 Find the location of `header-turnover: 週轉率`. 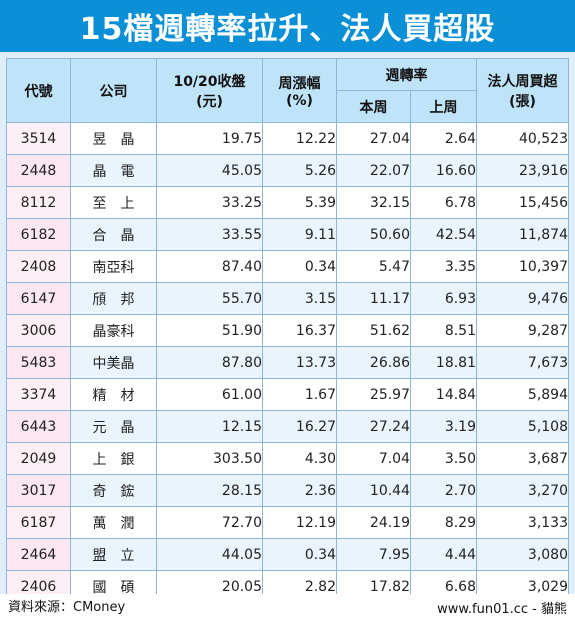

header-turnover: 週轉率 is located at coordinates (406, 74).